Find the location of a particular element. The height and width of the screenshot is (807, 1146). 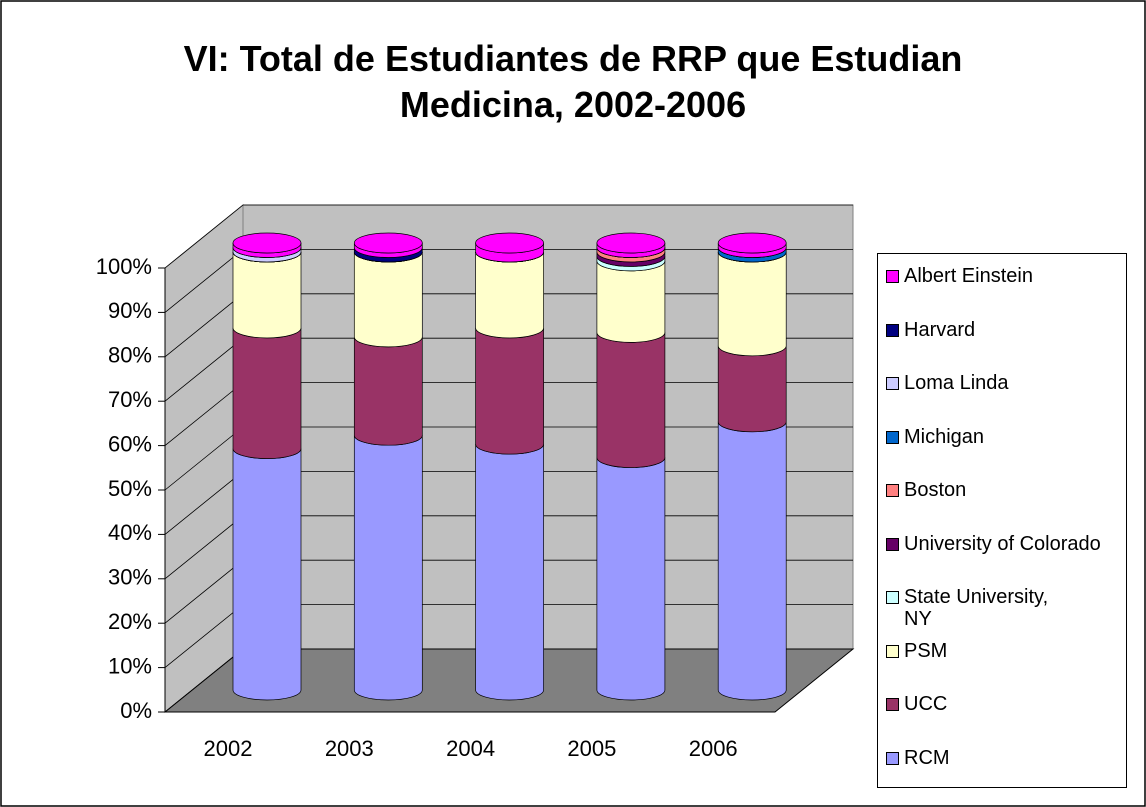

y-tick-label: 50% is located at coordinates (130, 488).